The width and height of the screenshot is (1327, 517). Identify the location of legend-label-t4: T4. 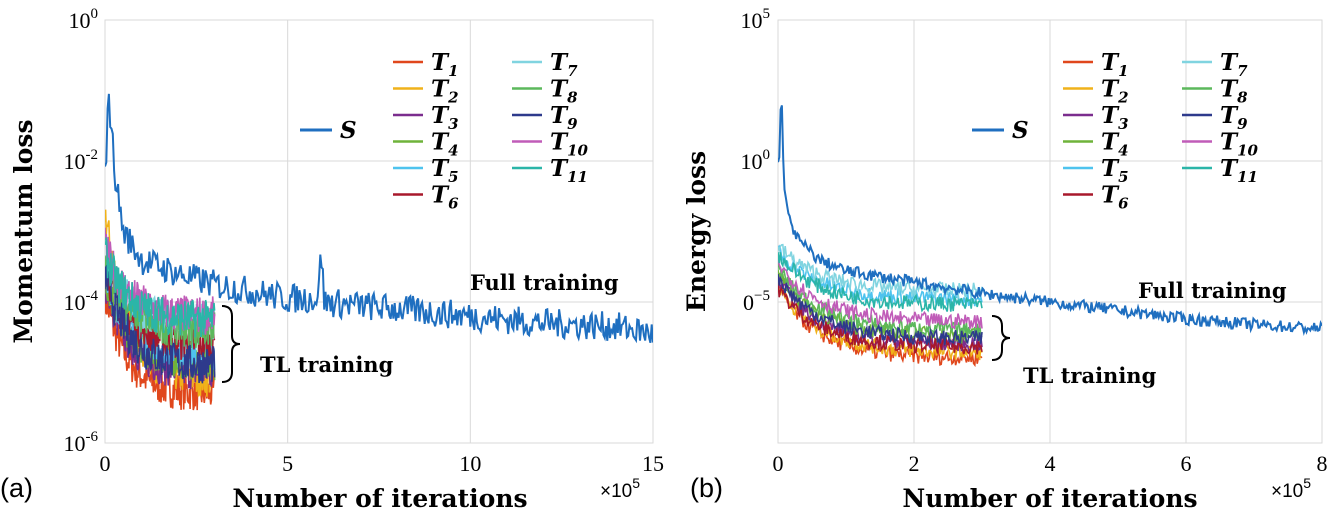
(445, 144).